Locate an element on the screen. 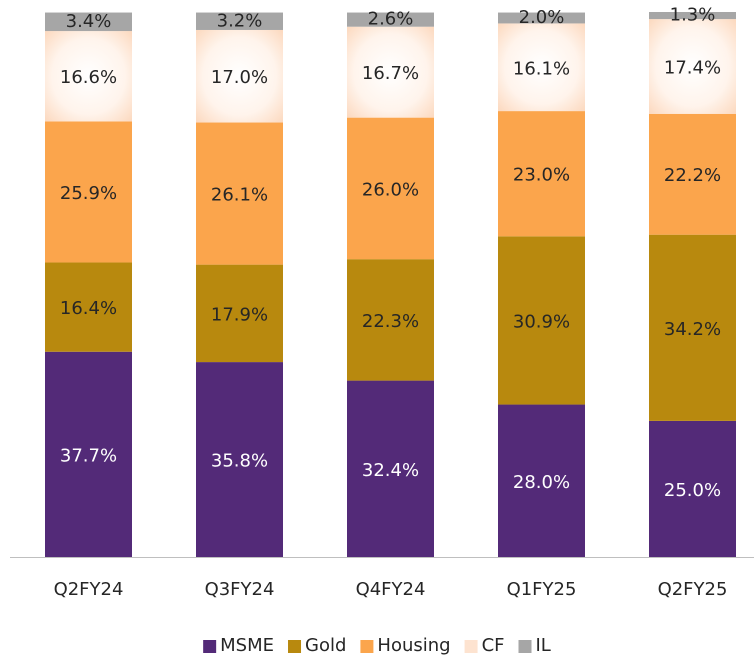  value-label: 2.0% is located at coordinates (542, 17).